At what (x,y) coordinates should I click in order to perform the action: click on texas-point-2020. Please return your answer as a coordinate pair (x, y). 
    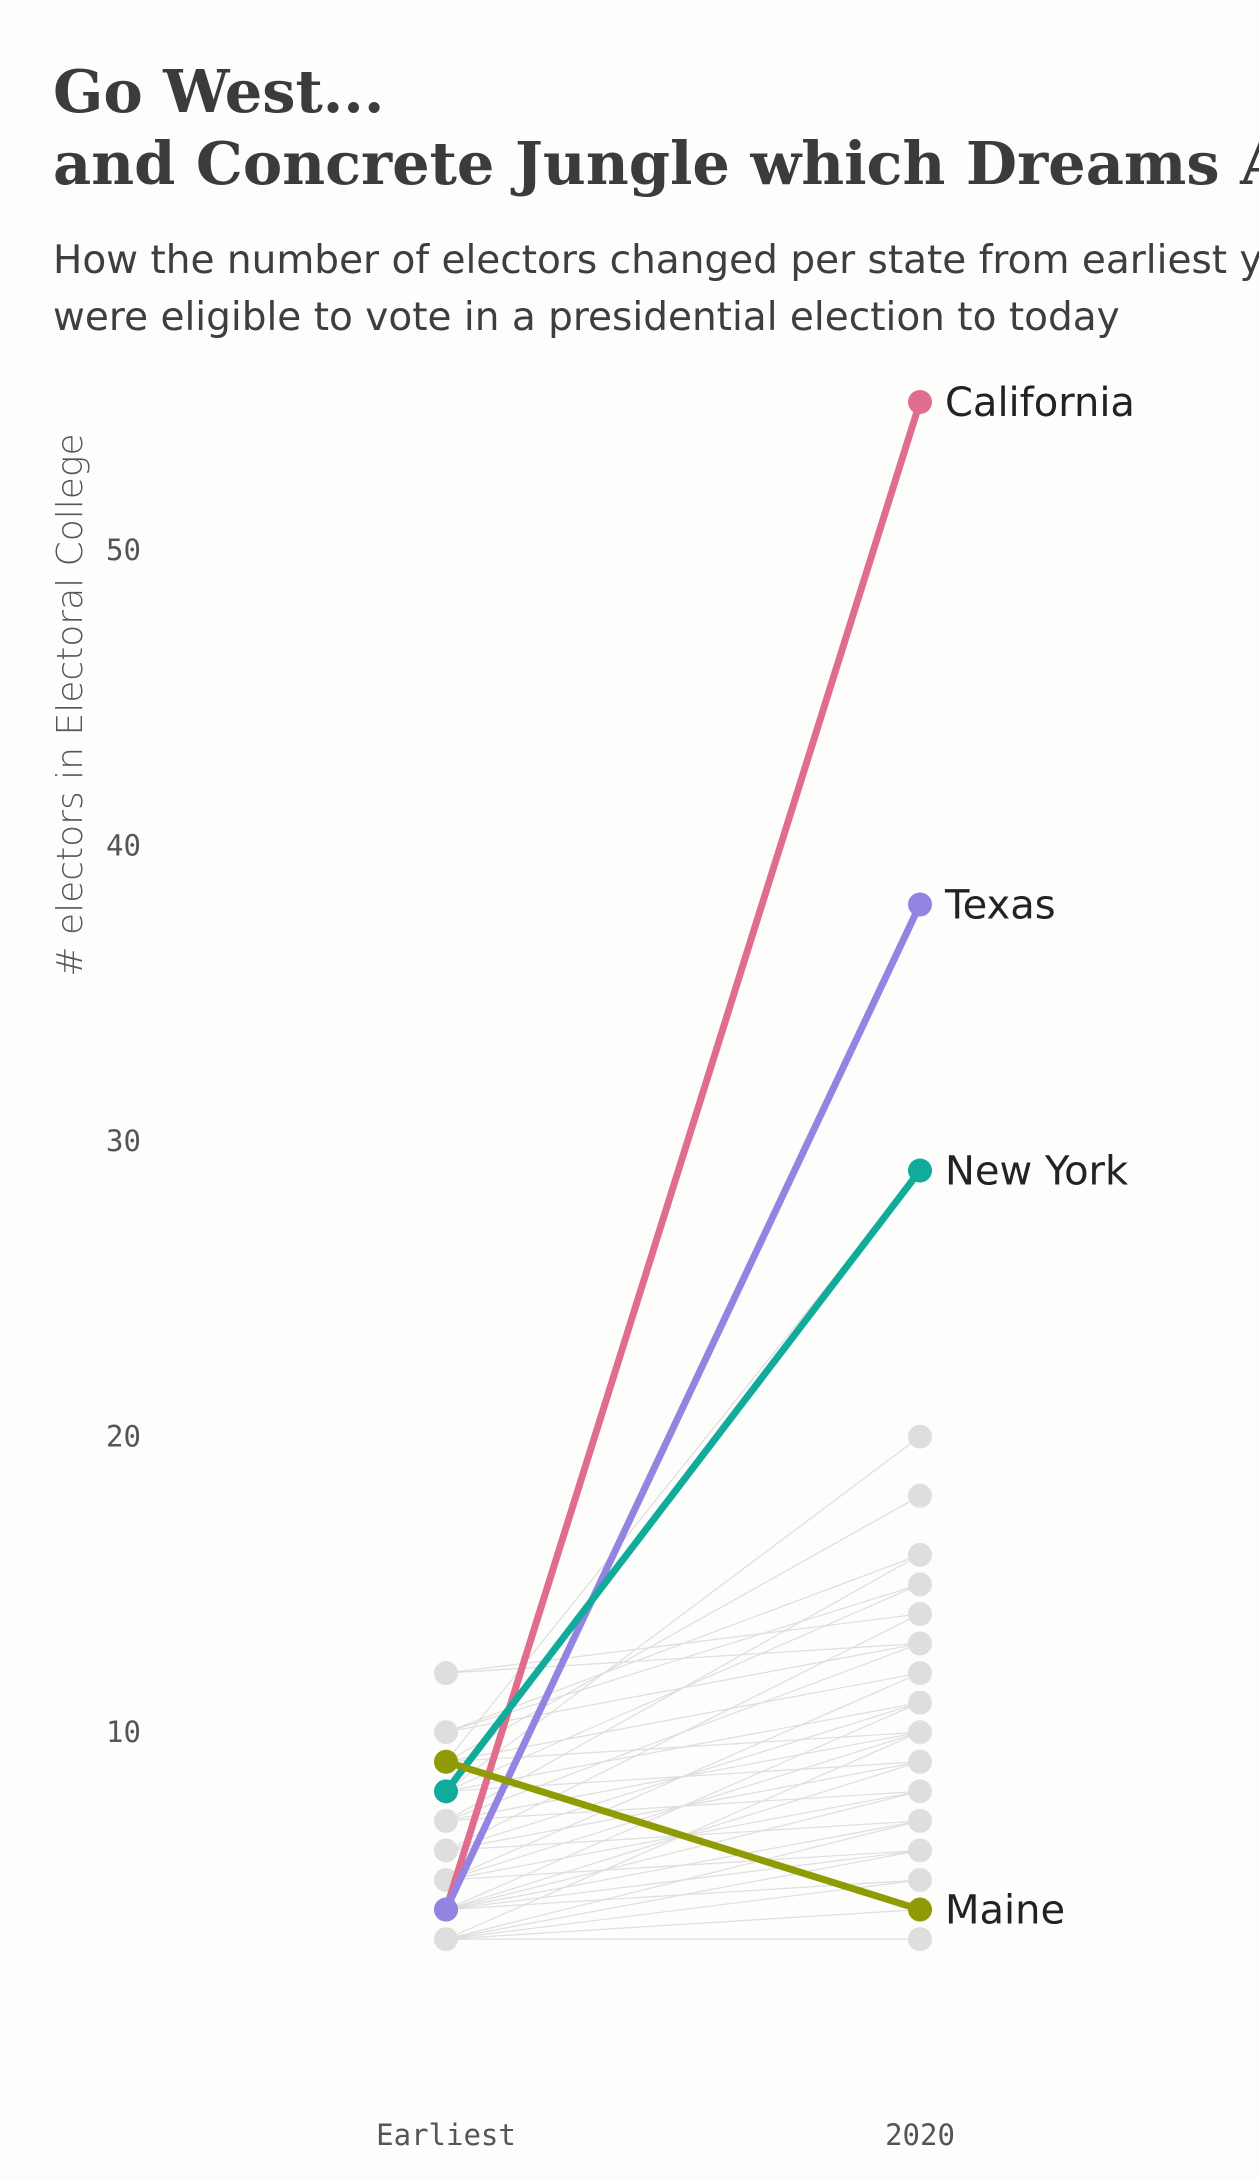
    Looking at the image, I should click on (920, 904).